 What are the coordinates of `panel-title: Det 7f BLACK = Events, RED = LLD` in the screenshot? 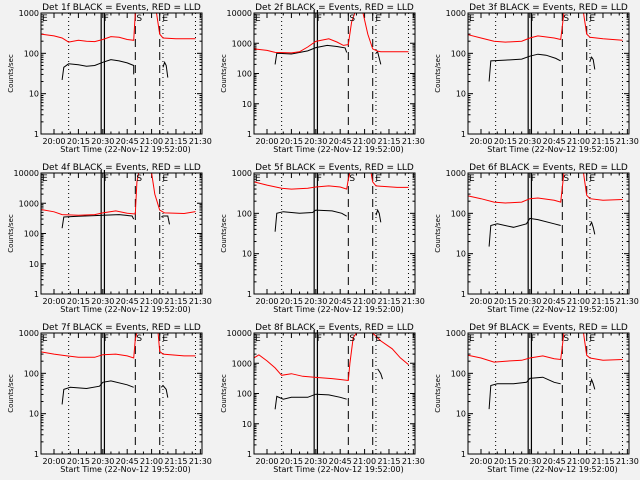 It's located at (121, 328).